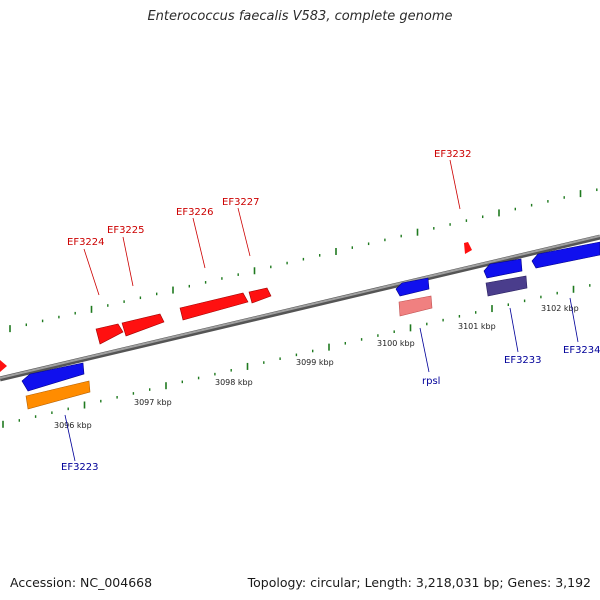 The image size is (600, 600). Describe the element at coordinates (234, 382) in the screenshot. I see `kbp-label-3098: 3098 kbp` at that location.